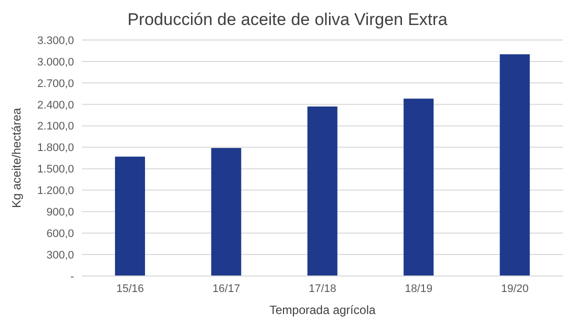 The image size is (575, 326). I want to click on x-tick-label: 19/20, so click(515, 288).